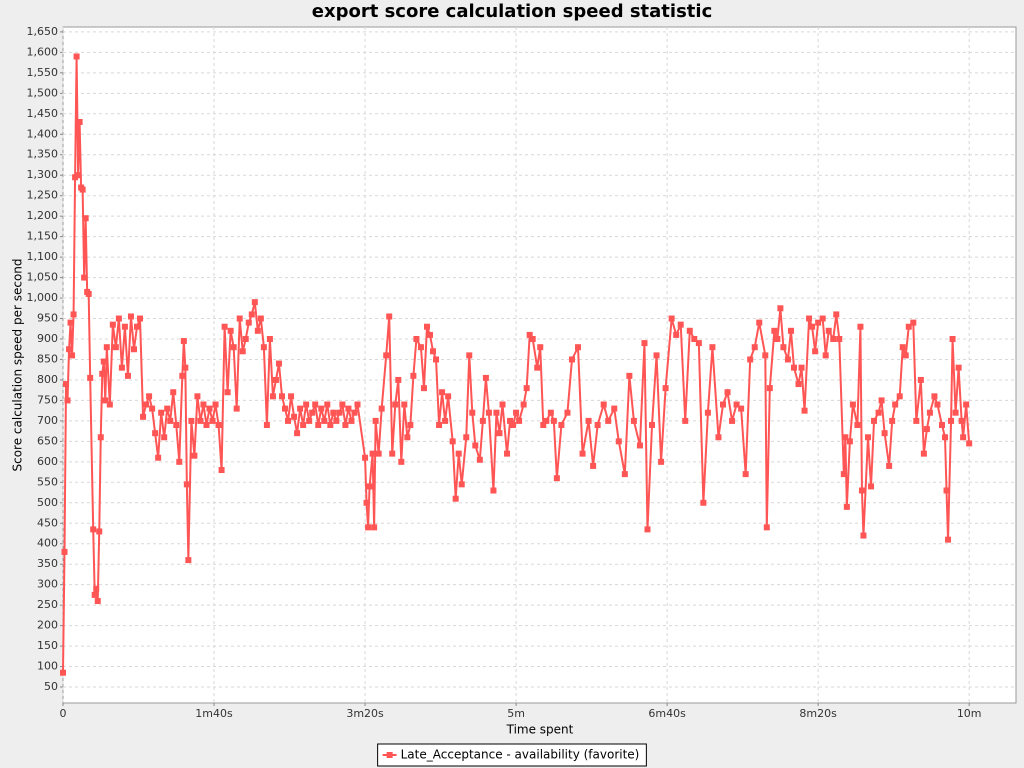  What do you see at coordinates (51, 686) in the screenshot?
I see `y-tick-label: 50` at bounding box center [51, 686].